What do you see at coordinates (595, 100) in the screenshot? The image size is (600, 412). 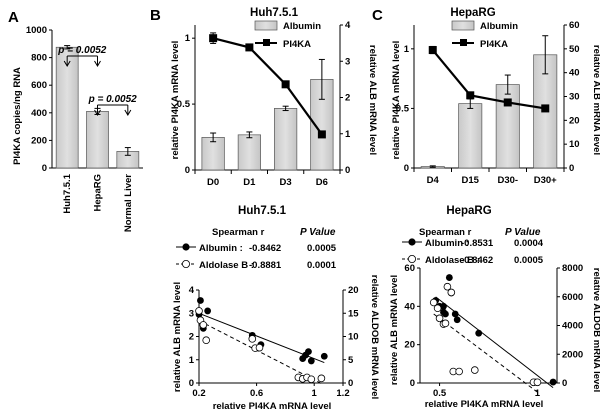 I see `panel-c-ylabel-right: relative ALB mRNA level` at bounding box center [595, 100].